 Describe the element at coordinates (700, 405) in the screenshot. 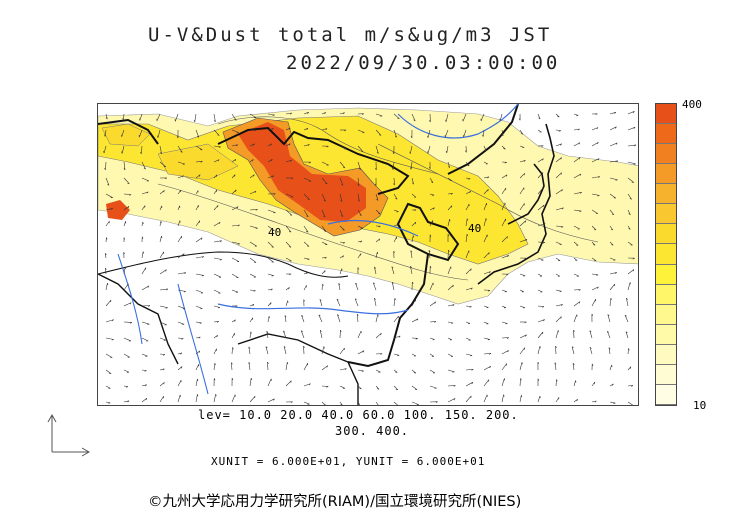

I see `colorbar-min-label: 10` at that location.